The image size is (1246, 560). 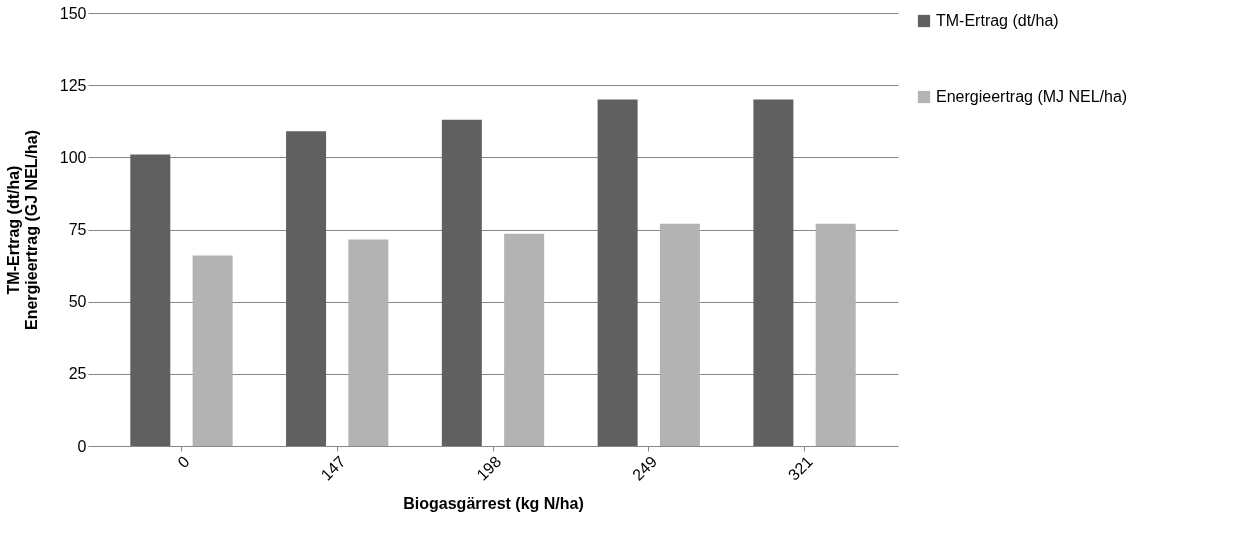 What do you see at coordinates (22, 230) in the screenshot?
I see `y-axis-title: TM-Ertrag (dt/ha) Energieertrag (GJ NEL/ha)` at bounding box center [22, 230].